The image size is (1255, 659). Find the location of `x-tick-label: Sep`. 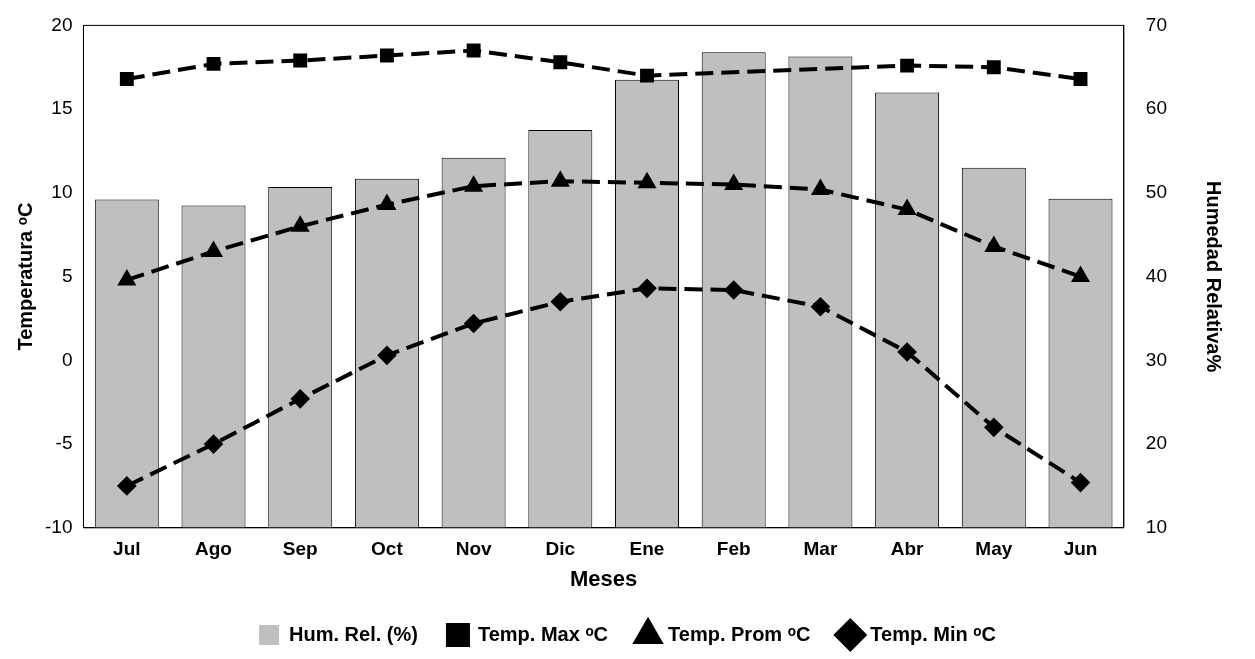

x-tick-label: Sep is located at coordinates (300, 549).